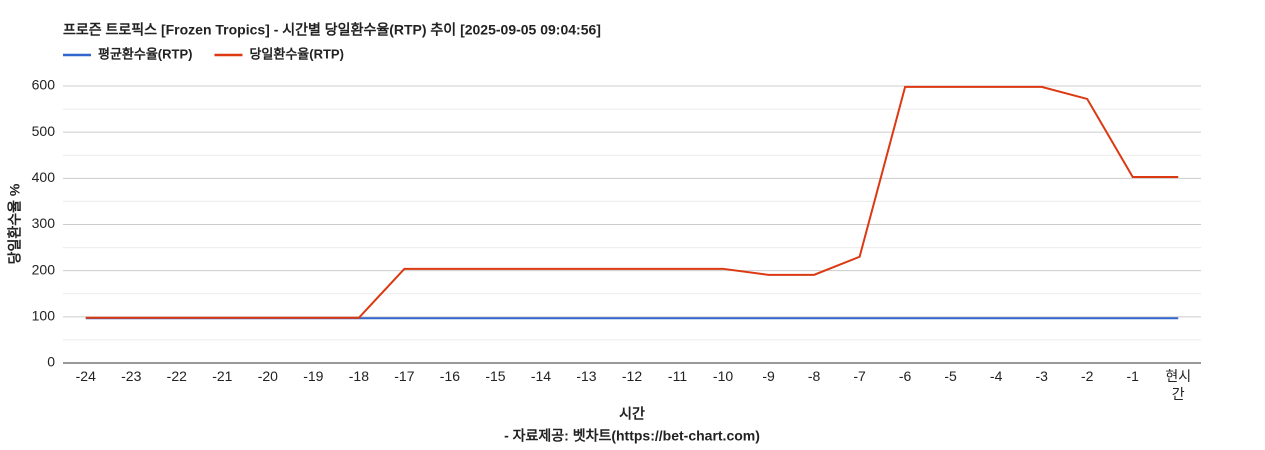 This screenshot has height=450, width=1265. I want to click on x-axis-title: 시간, so click(632, 414).